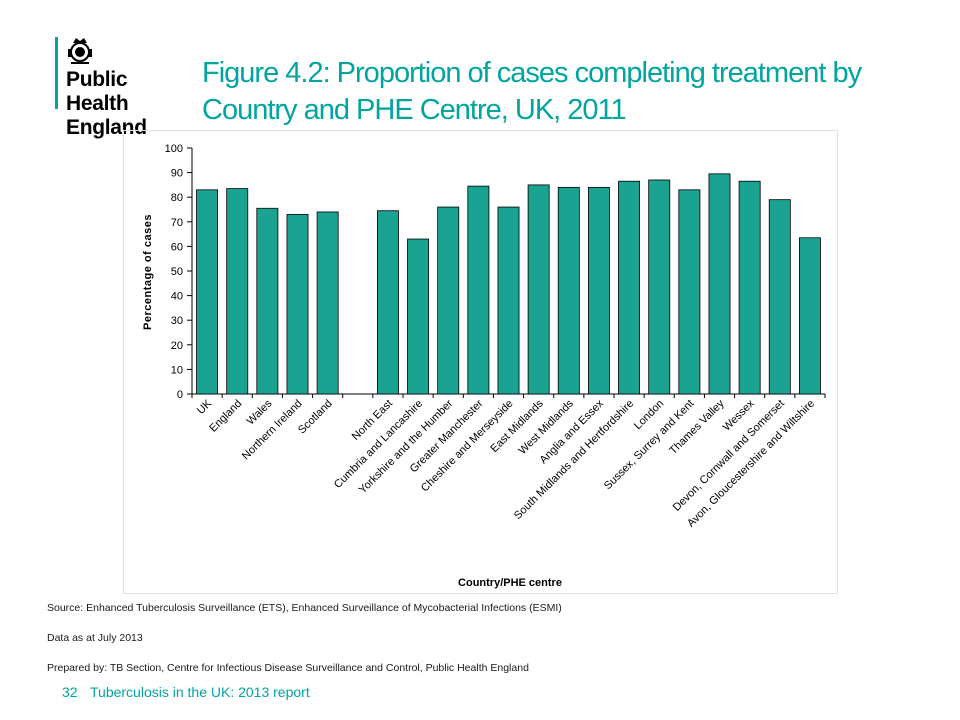 The width and height of the screenshot is (960, 720). I want to click on y-tick-label: 20, so click(177, 346).